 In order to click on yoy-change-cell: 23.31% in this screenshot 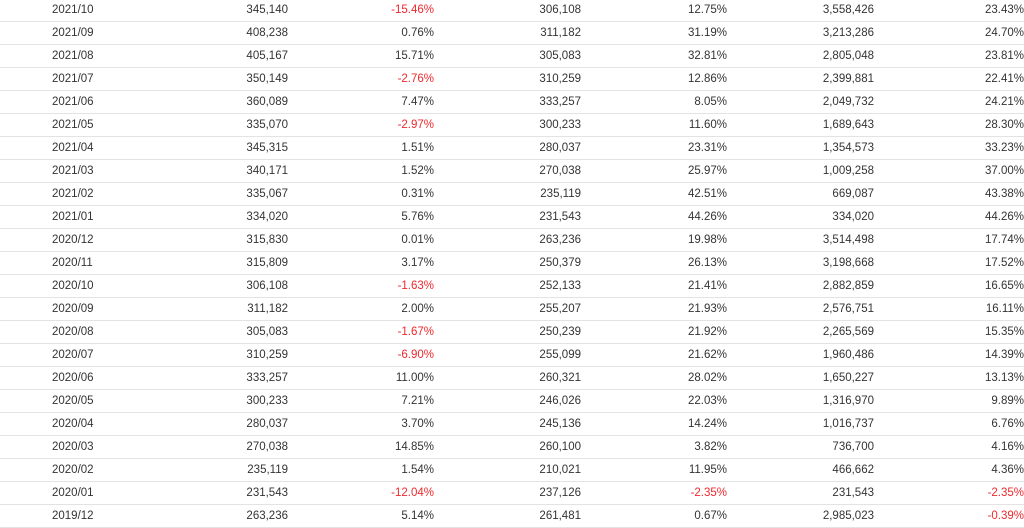, I will do `click(654, 148)`.